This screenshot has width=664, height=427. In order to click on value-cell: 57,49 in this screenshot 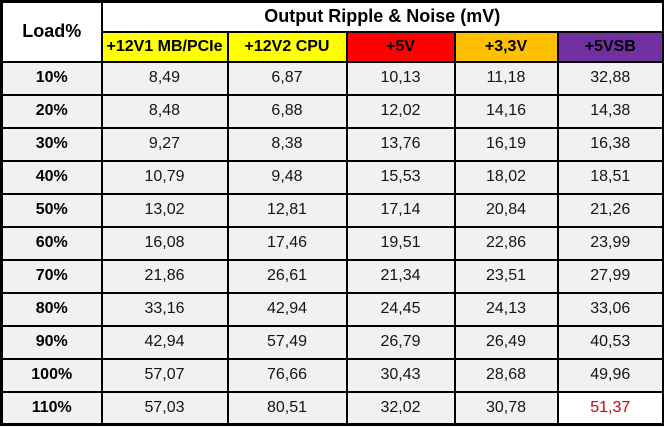, I will do `click(287, 342)`.